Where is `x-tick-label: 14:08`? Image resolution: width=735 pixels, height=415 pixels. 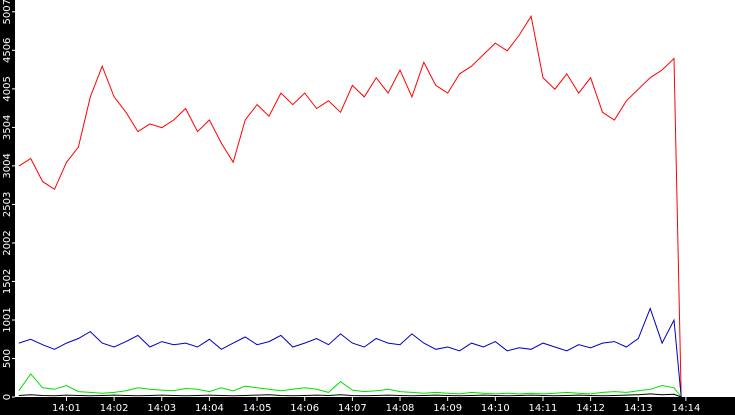 x-tick-label: 14:08 is located at coordinates (400, 408).